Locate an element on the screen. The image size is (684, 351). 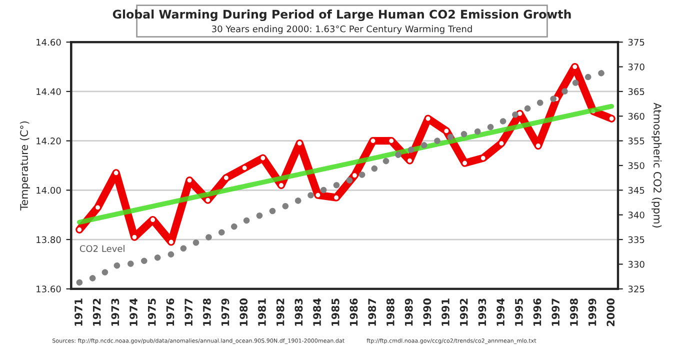
y2-tick-label: 355 is located at coordinates (636, 141).